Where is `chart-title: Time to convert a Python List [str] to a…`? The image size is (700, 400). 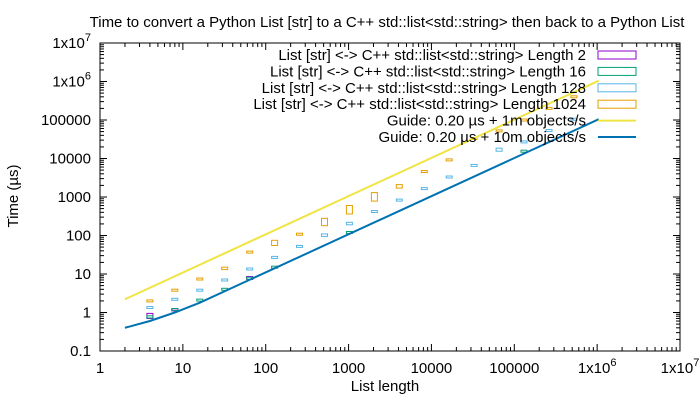 chart-title: Time to convert a Python List [str] to a… is located at coordinates (388, 22).